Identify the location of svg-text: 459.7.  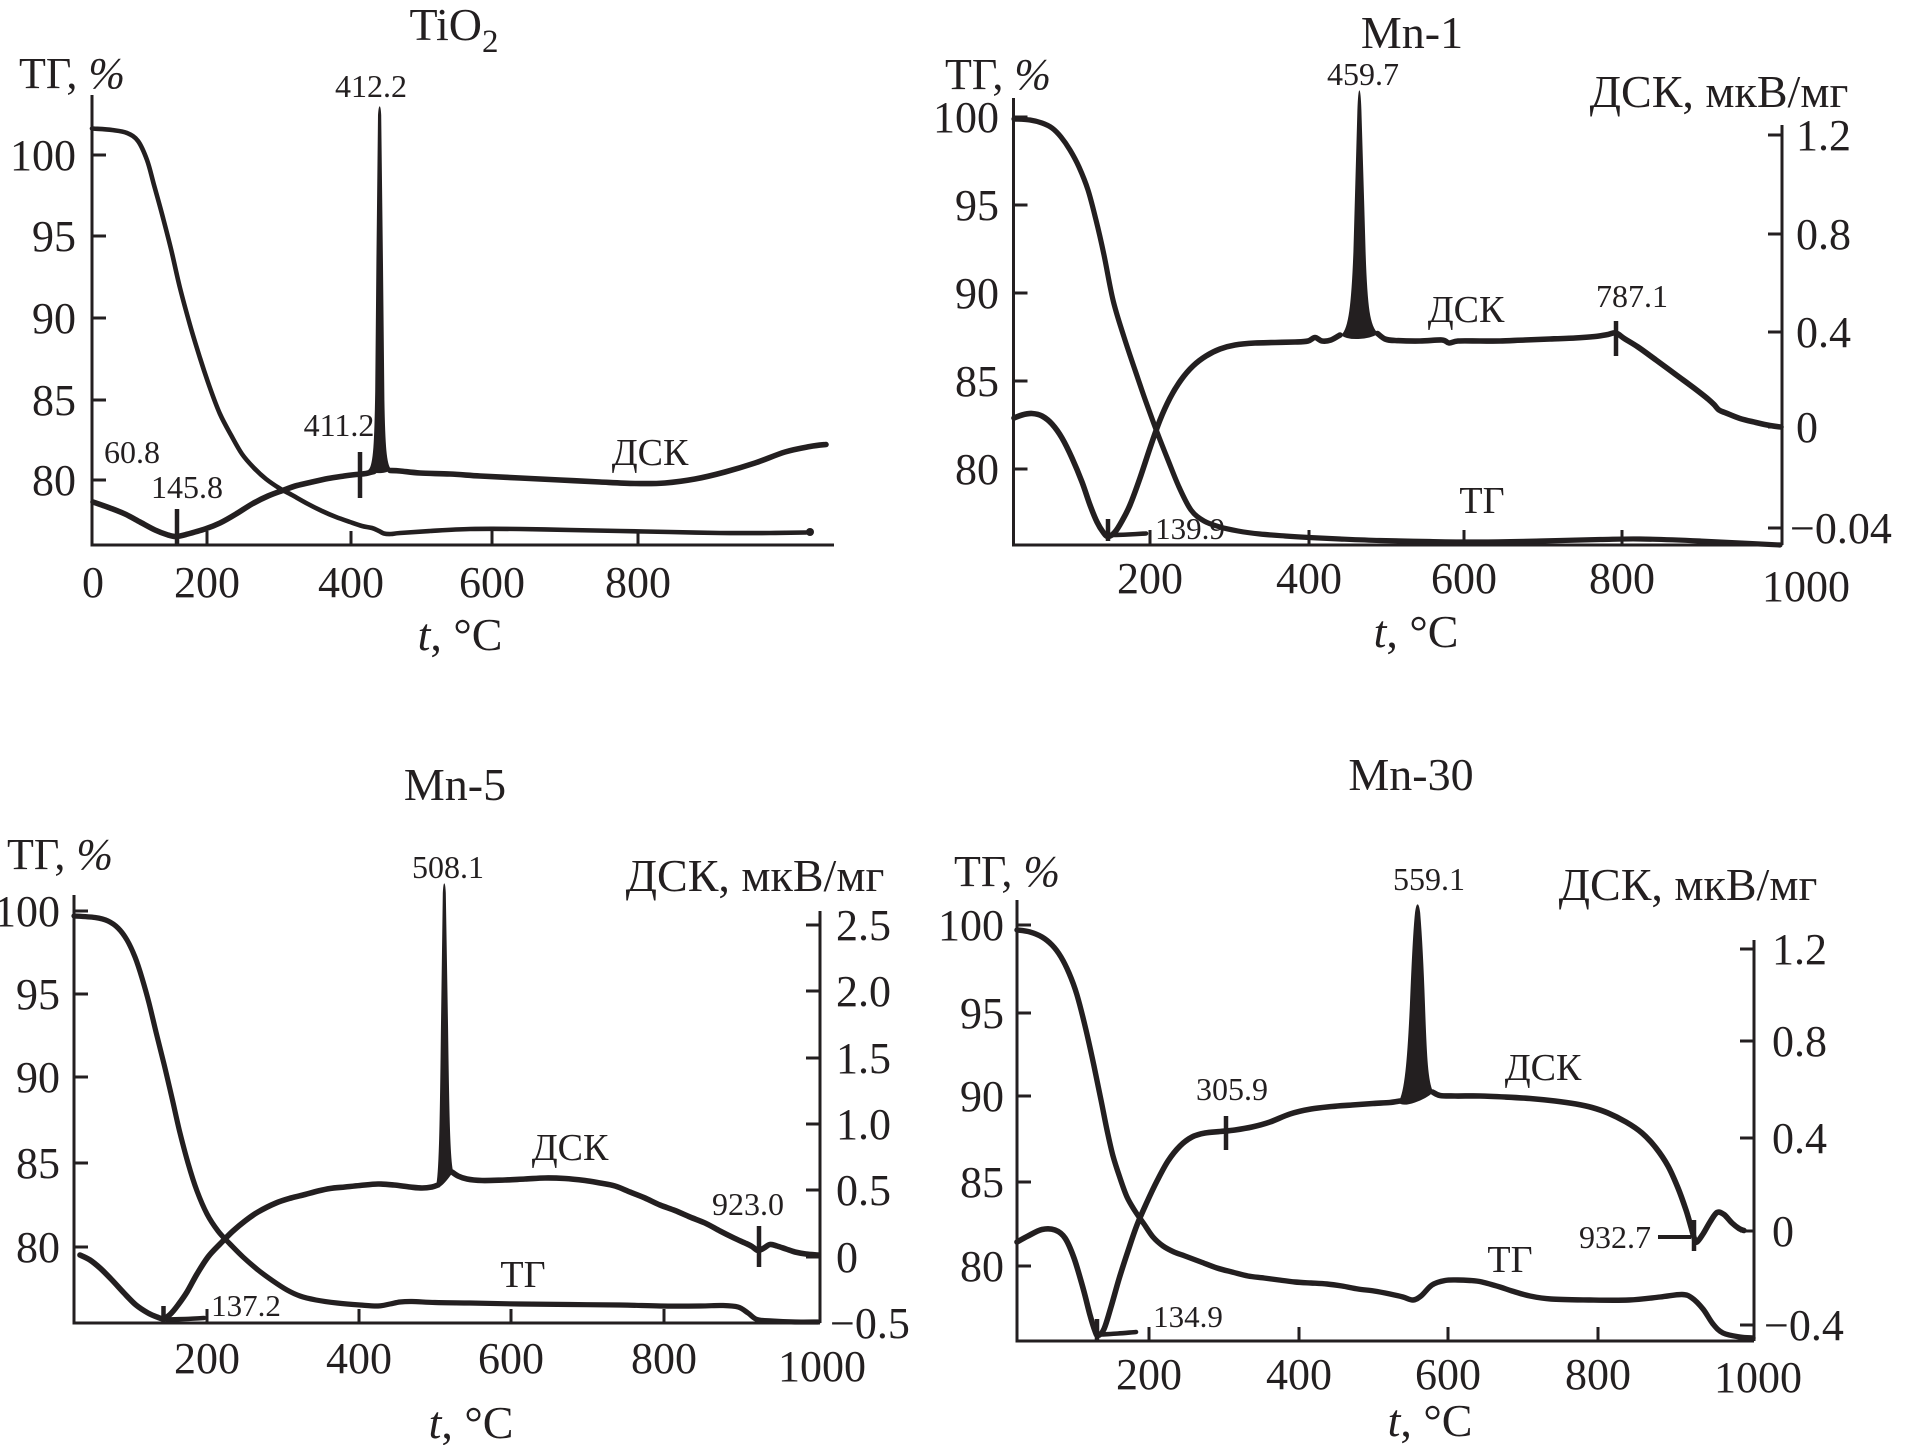
(1363, 74).